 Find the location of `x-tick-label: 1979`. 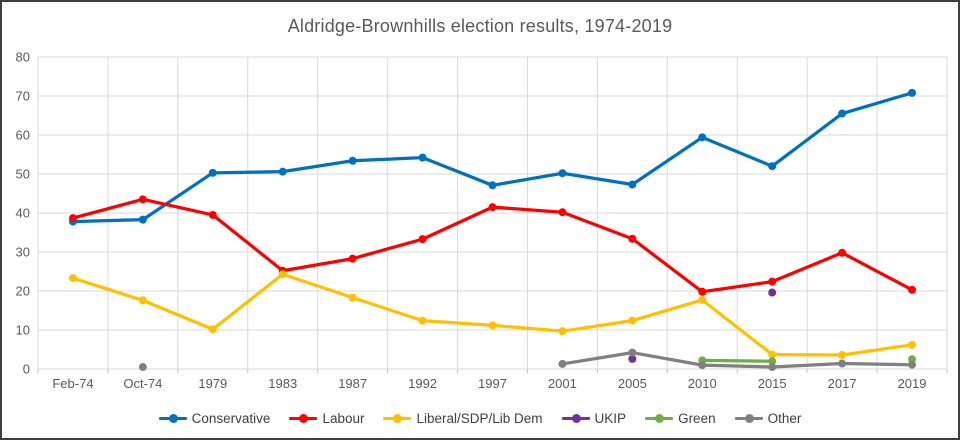

x-tick-label: 1979 is located at coordinates (212, 383).